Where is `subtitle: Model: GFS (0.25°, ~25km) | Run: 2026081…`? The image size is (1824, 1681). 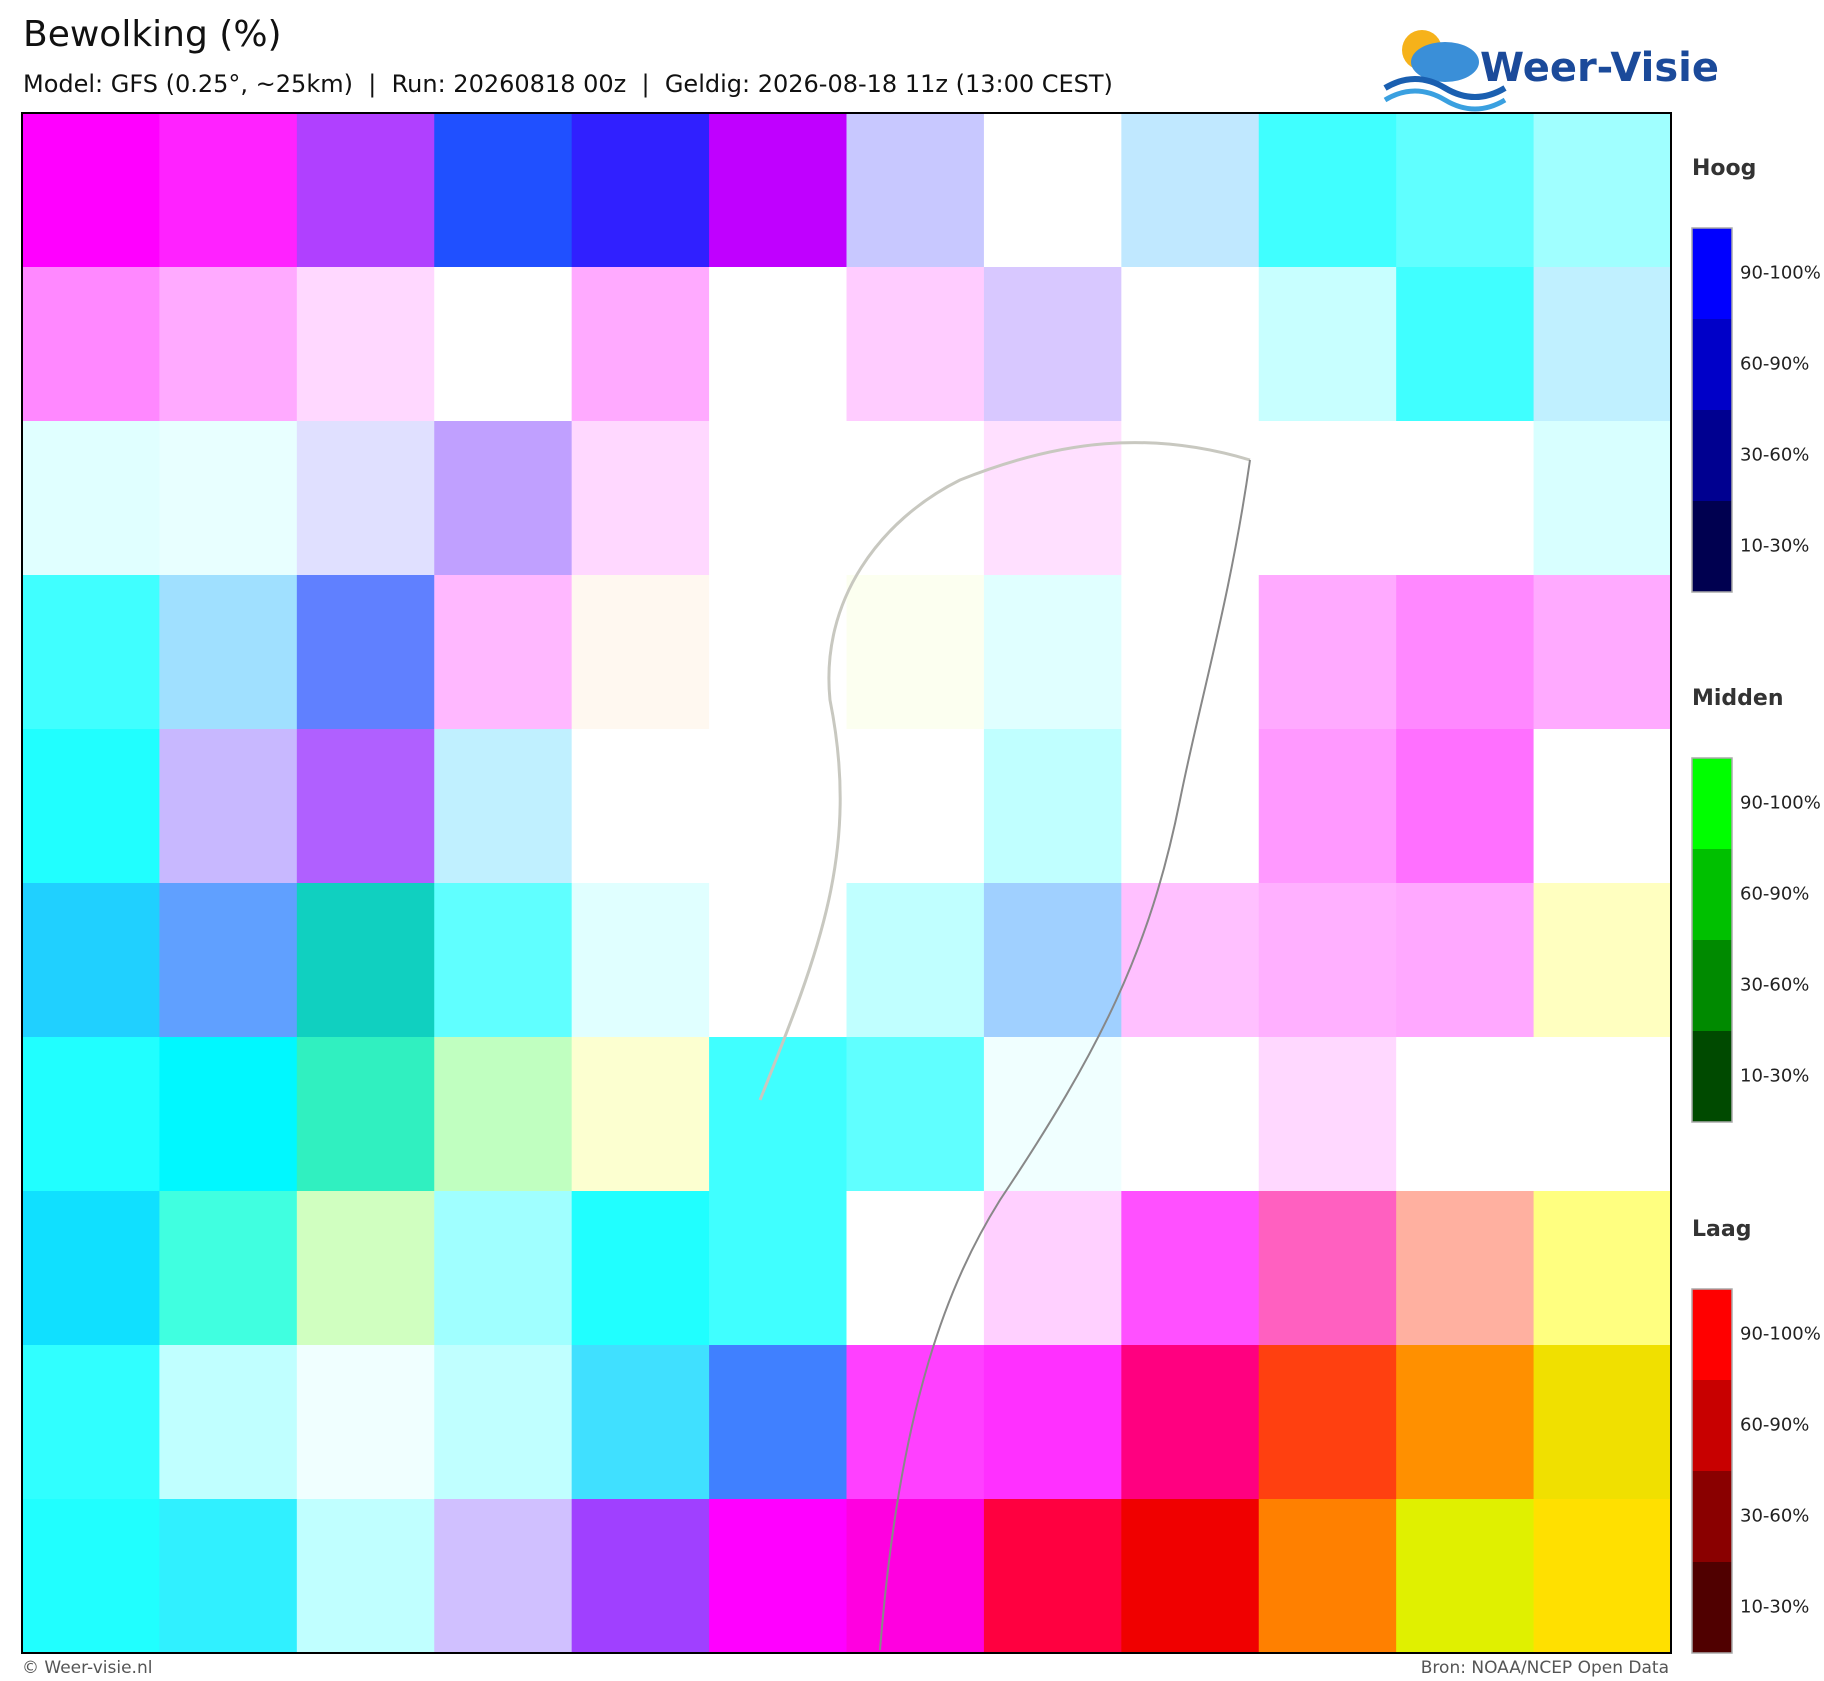
subtitle: Model: GFS (0.25°, ~25km) | Run: 2026081… is located at coordinates (568, 84).